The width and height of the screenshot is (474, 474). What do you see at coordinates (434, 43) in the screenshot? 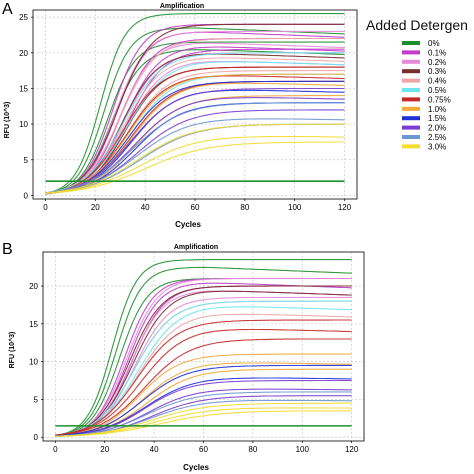
I see `legend-label: 0%` at bounding box center [434, 43].